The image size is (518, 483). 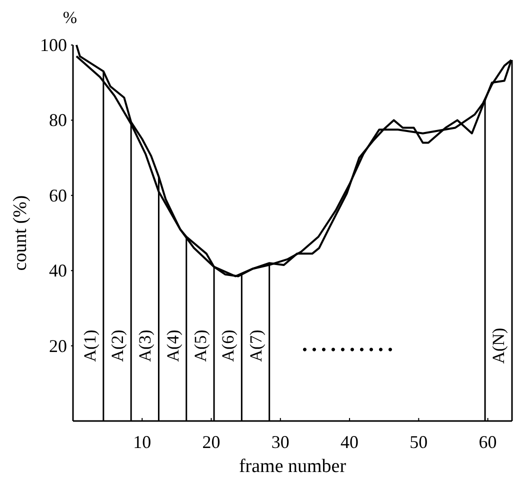 I want to click on y-tick-label: 40, so click(x=58, y=270).